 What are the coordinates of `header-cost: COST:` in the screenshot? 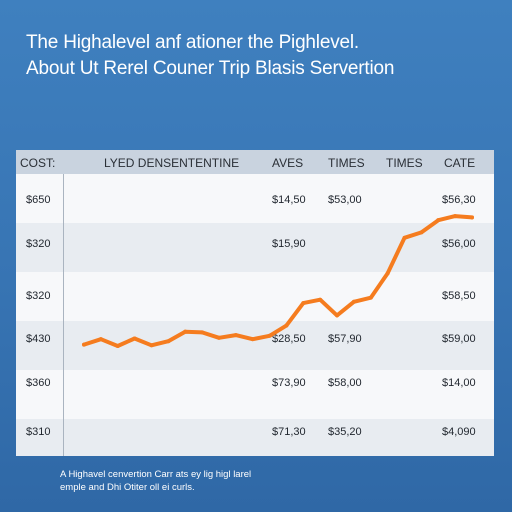 It's located at (38, 163).